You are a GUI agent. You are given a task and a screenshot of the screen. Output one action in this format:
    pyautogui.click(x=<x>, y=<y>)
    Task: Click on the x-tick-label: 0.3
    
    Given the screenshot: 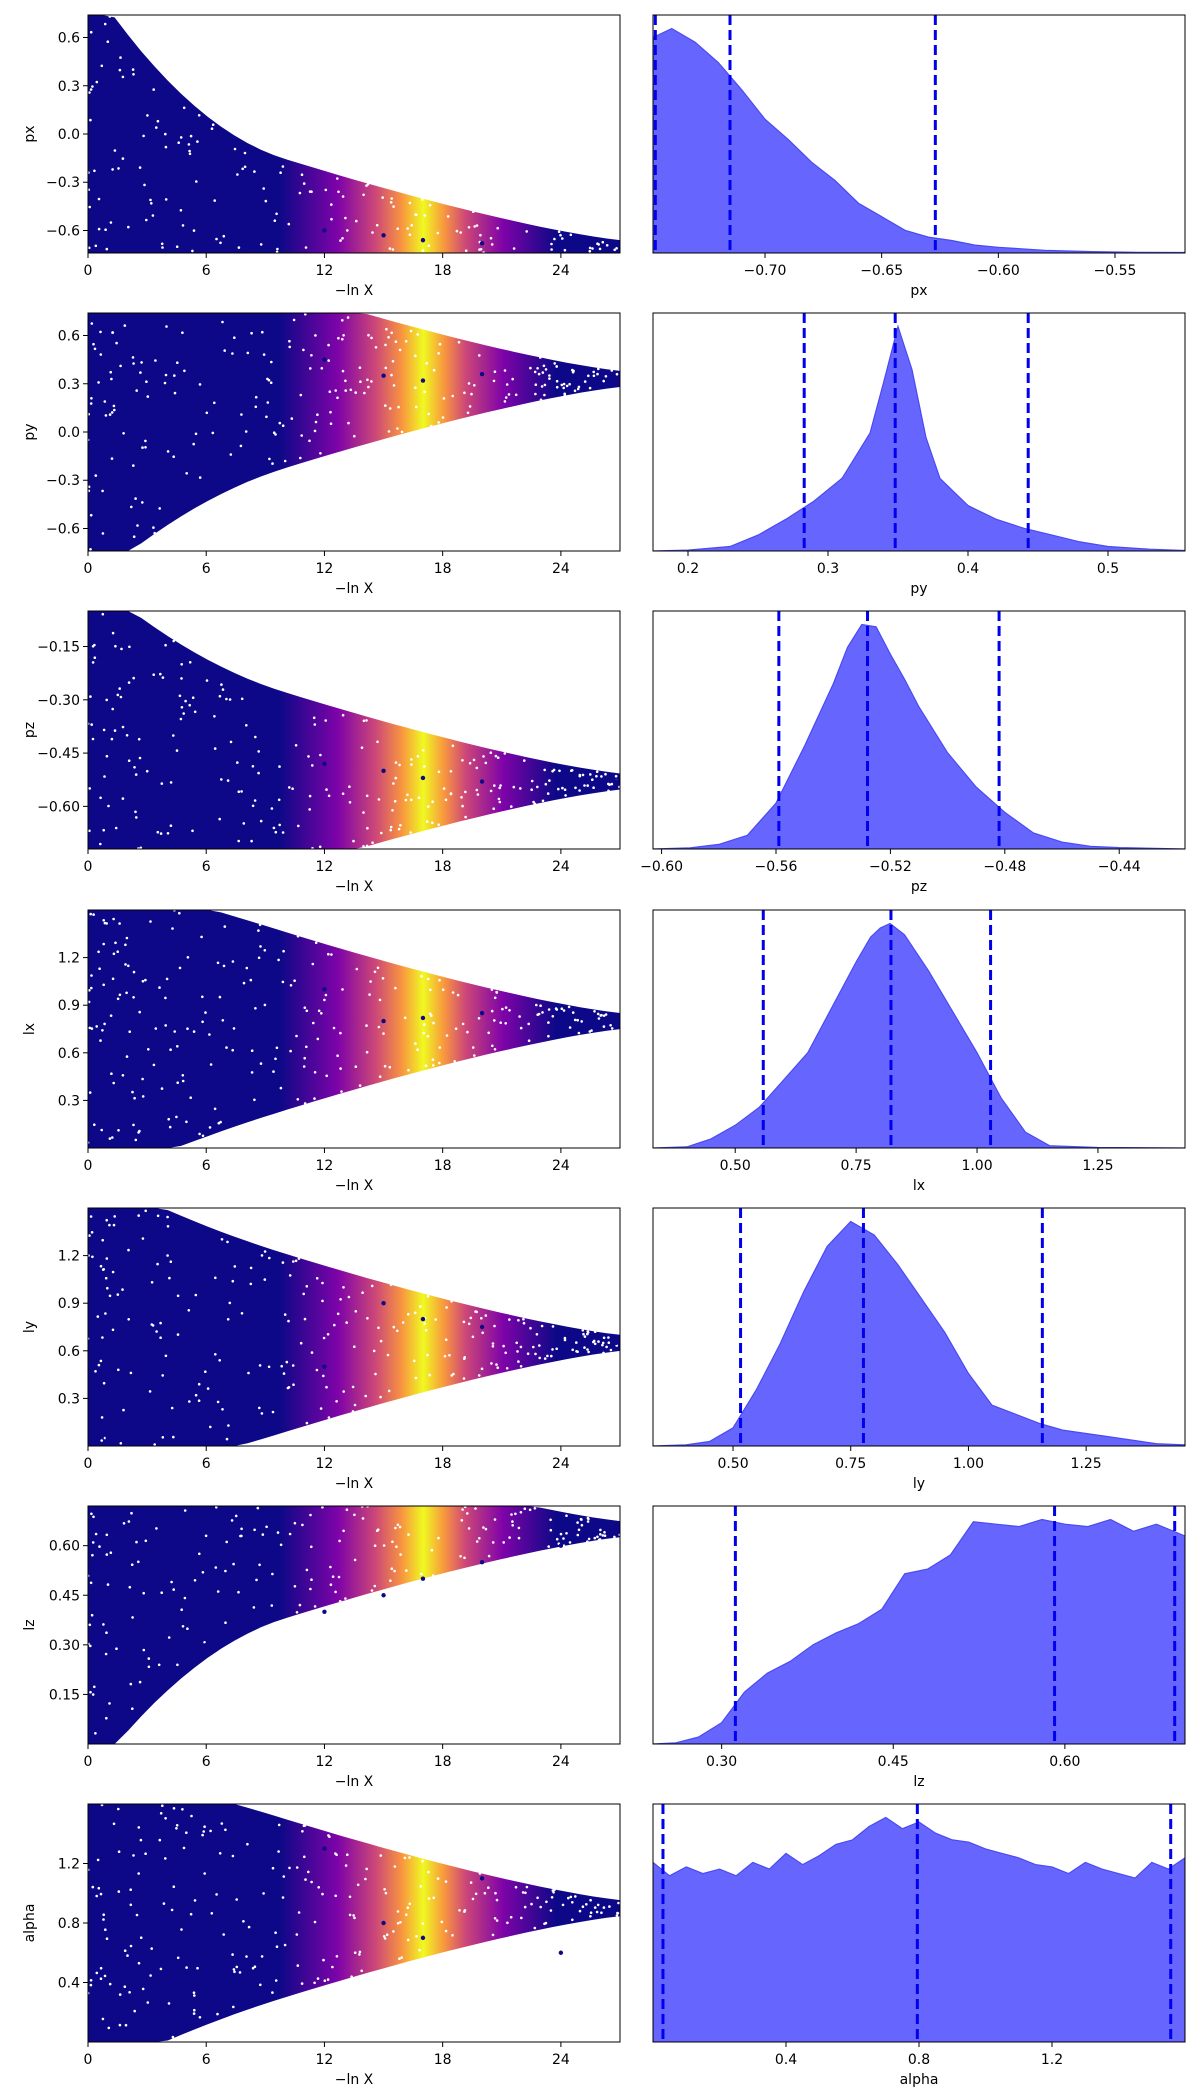 What is the action you would take?
    pyautogui.click(x=828, y=569)
    